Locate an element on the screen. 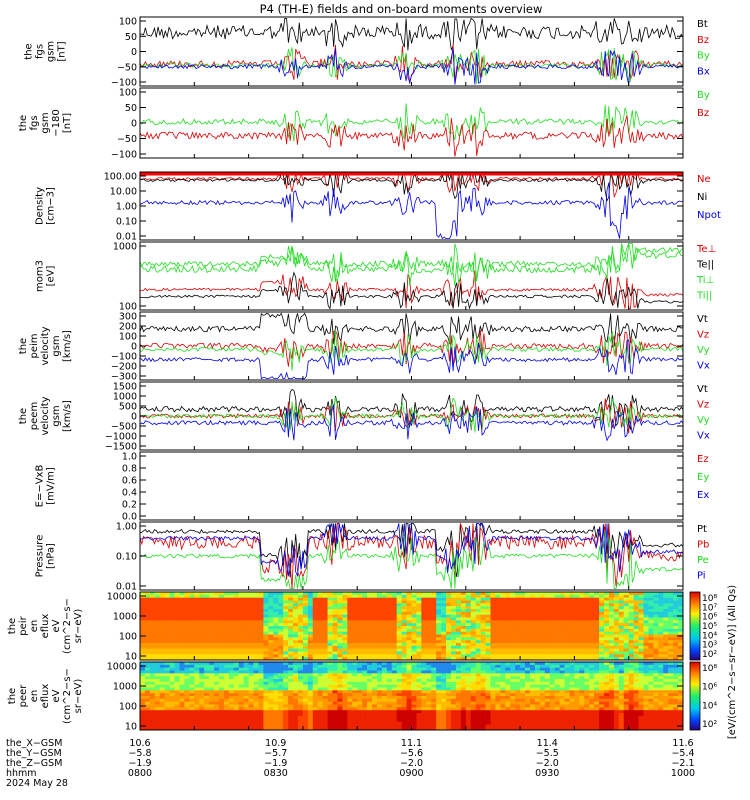 Image resolution: width=750 pixels, height=800 pixels. legend-fgs-bt: Bt is located at coordinates (702, 24).